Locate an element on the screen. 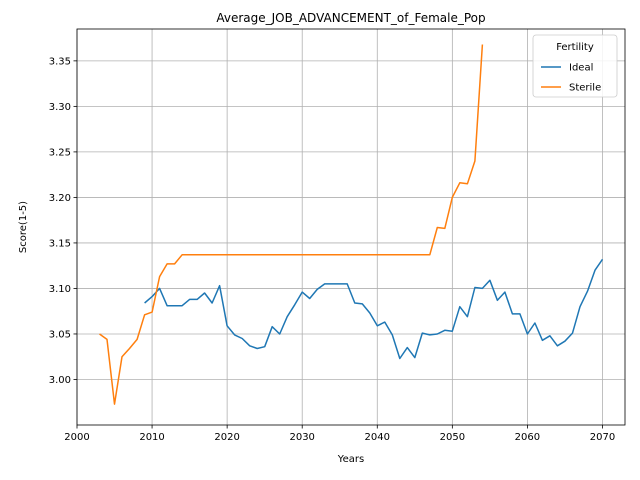 Image resolution: width=640 pixels, height=480 pixels. y-tick-label: 3.35 is located at coordinates (60, 61).